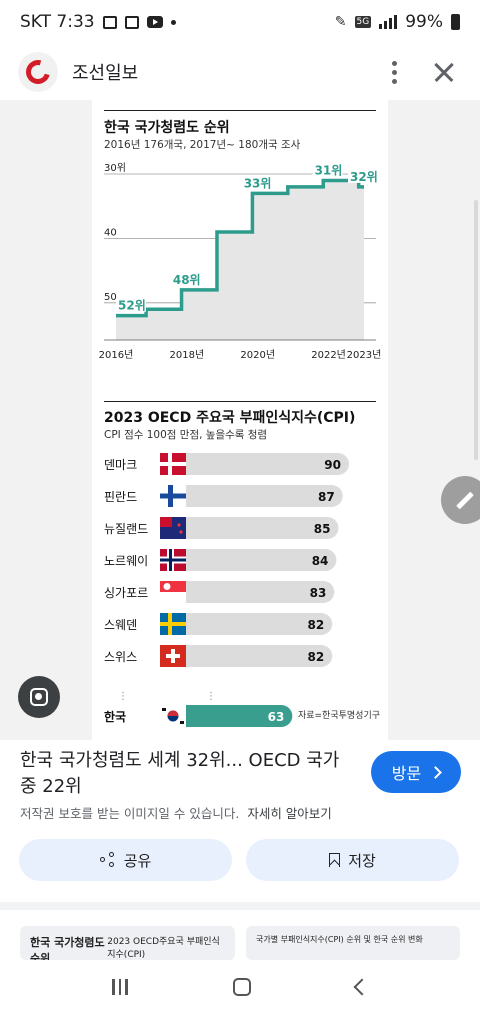  What do you see at coordinates (115, 167) in the screenshot?
I see `y-tick-label: 30위` at bounding box center [115, 167].